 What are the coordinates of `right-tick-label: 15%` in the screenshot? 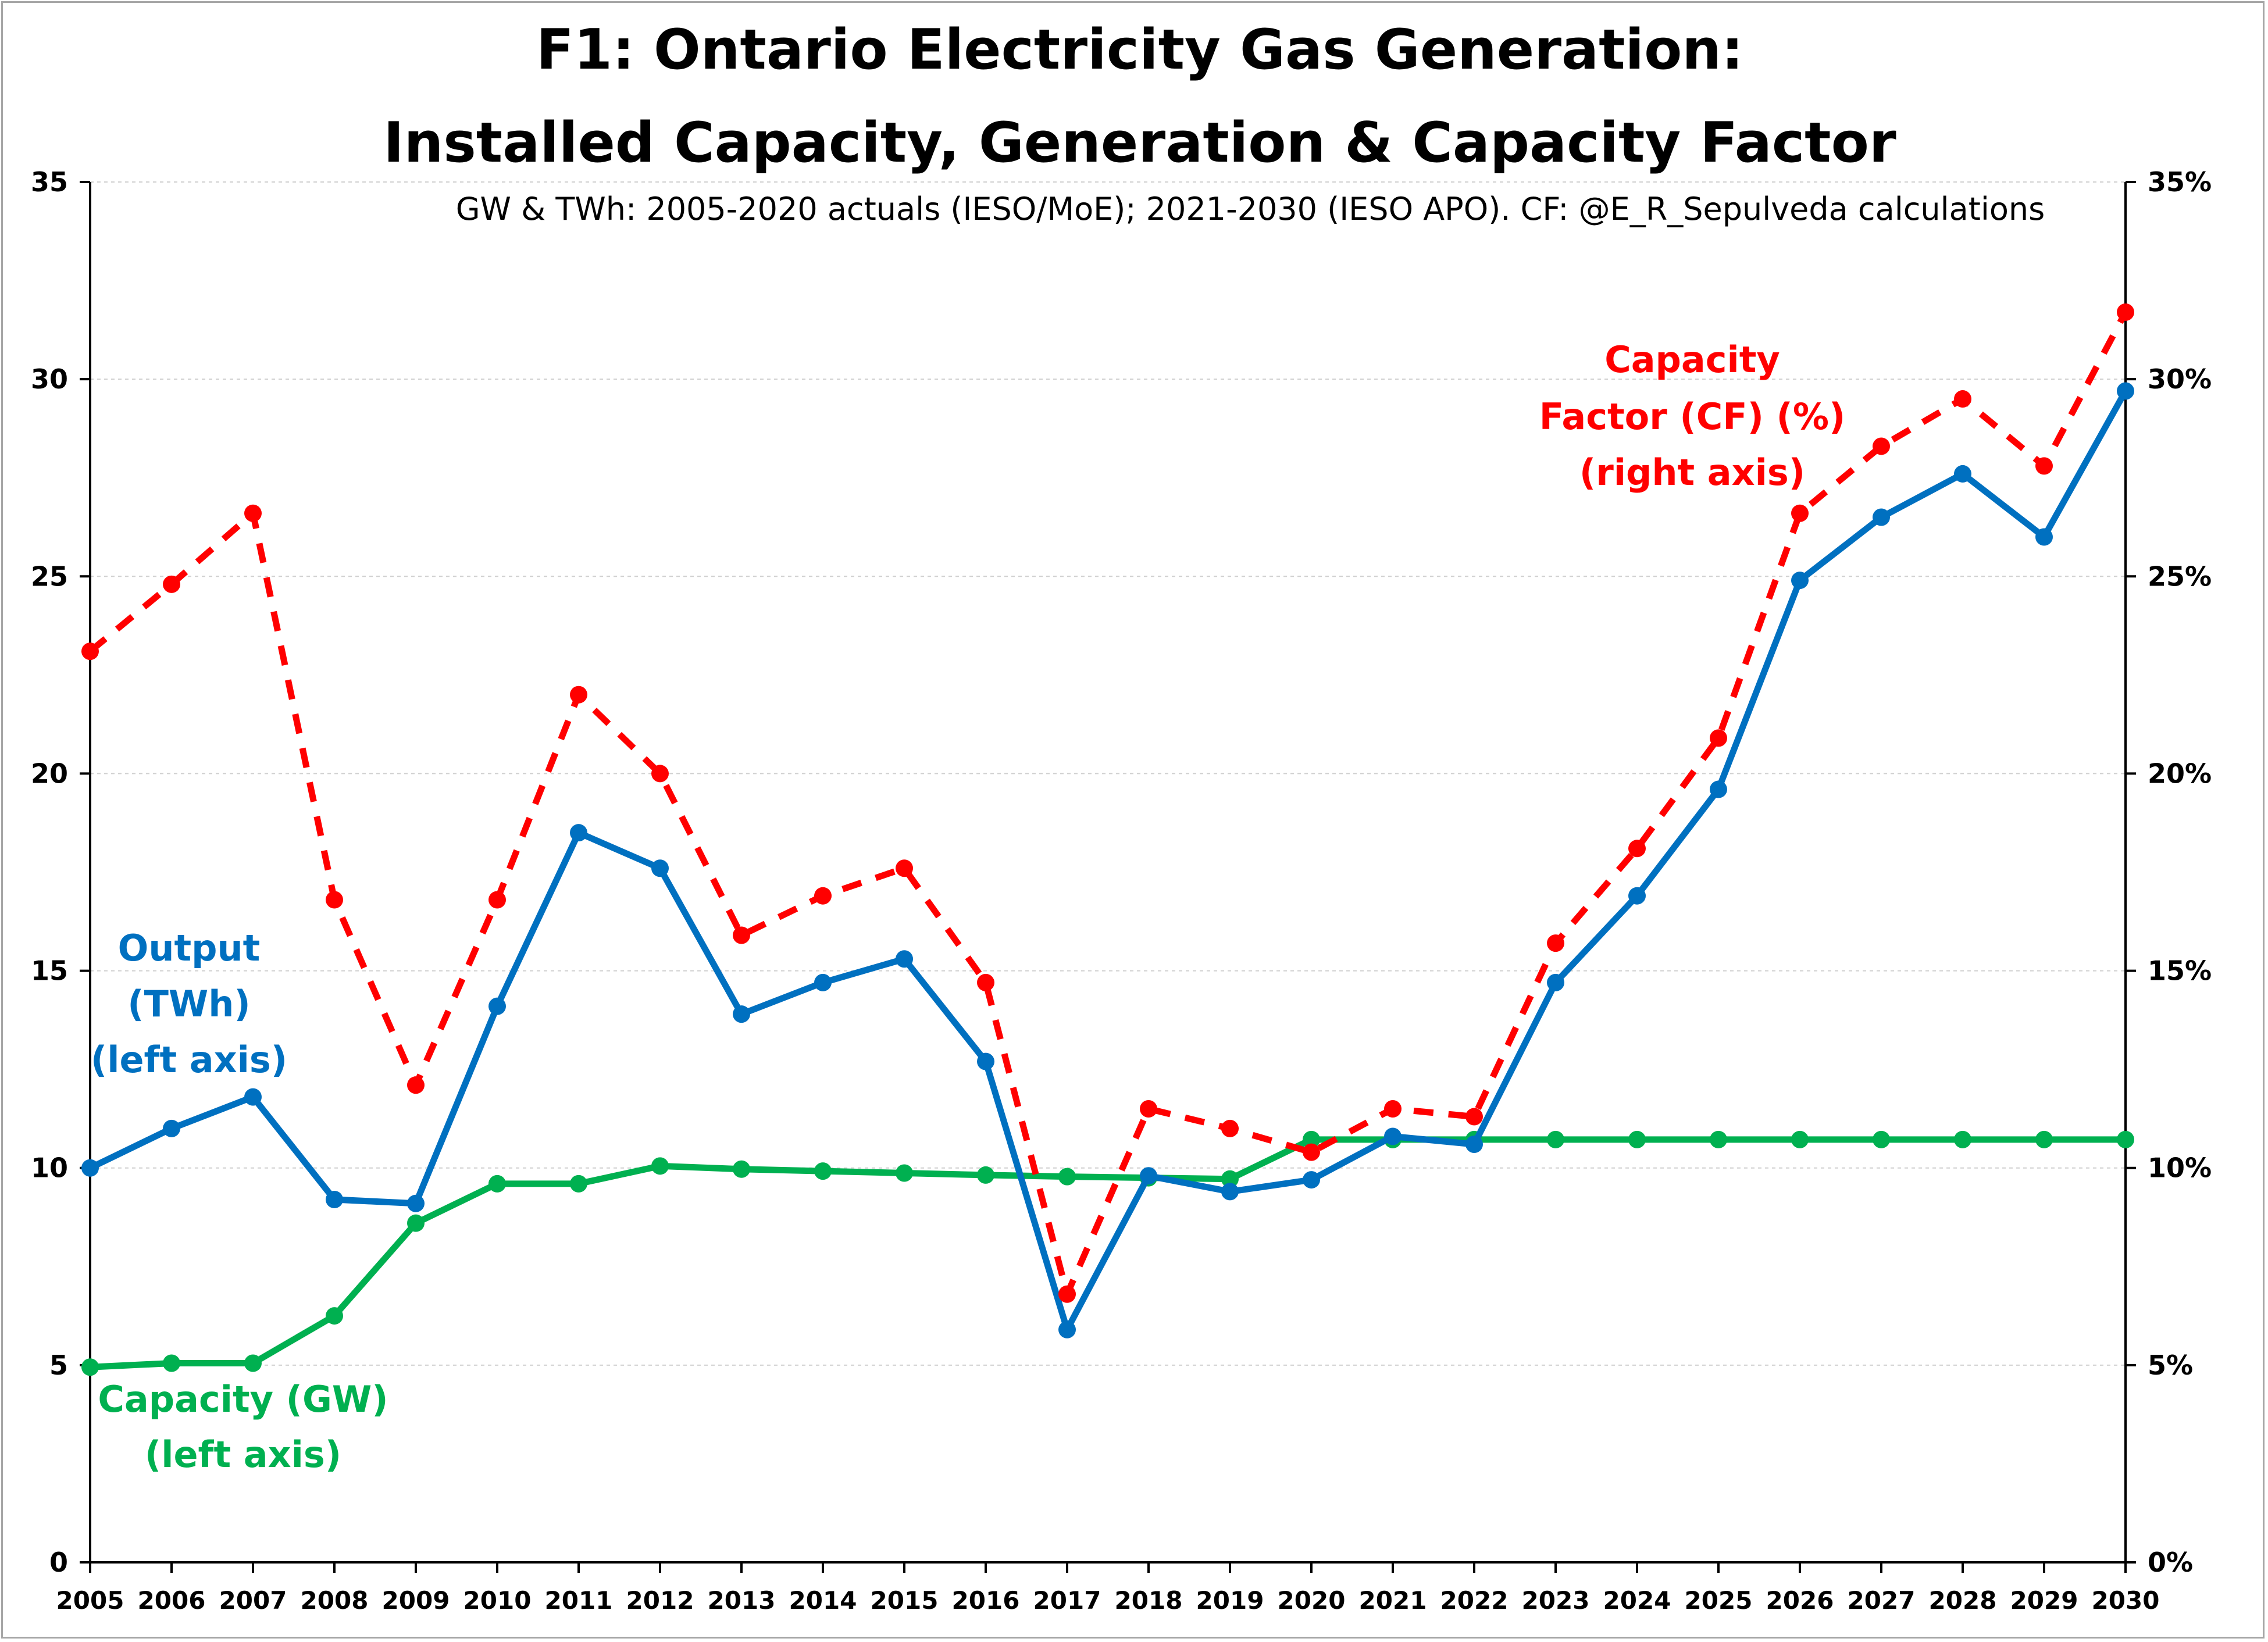 It's located at (2180, 971).